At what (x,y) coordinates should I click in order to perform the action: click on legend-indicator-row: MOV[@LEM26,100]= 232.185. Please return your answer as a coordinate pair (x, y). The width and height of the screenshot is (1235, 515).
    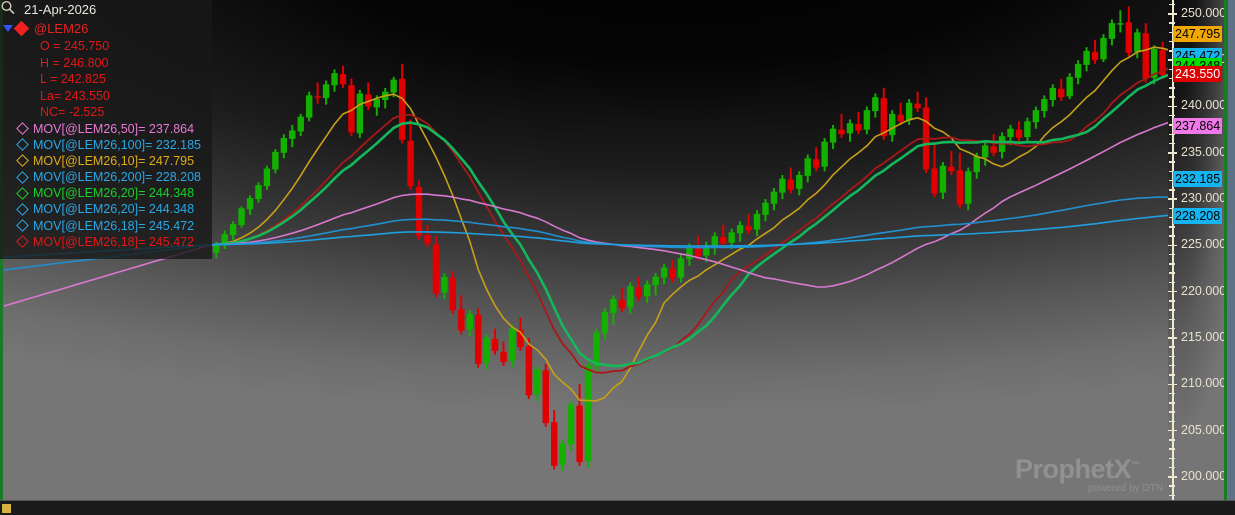
    Looking at the image, I should click on (106, 145).